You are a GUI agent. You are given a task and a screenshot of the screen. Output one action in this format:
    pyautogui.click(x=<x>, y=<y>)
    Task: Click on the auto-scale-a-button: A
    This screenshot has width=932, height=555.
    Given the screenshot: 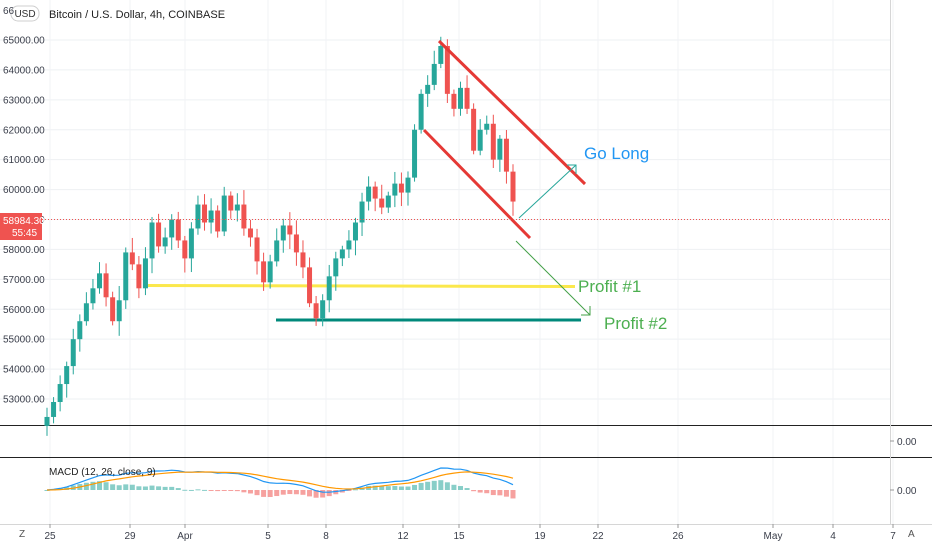 What is the action you would take?
    pyautogui.click(x=911, y=534)
    